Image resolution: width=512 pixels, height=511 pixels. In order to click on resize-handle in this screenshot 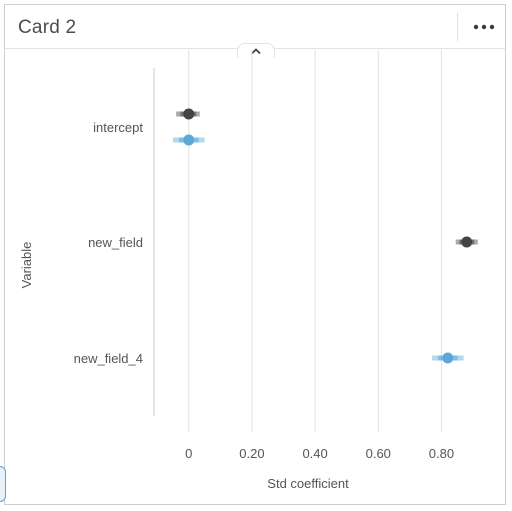, I will do `click(3, 484)`.